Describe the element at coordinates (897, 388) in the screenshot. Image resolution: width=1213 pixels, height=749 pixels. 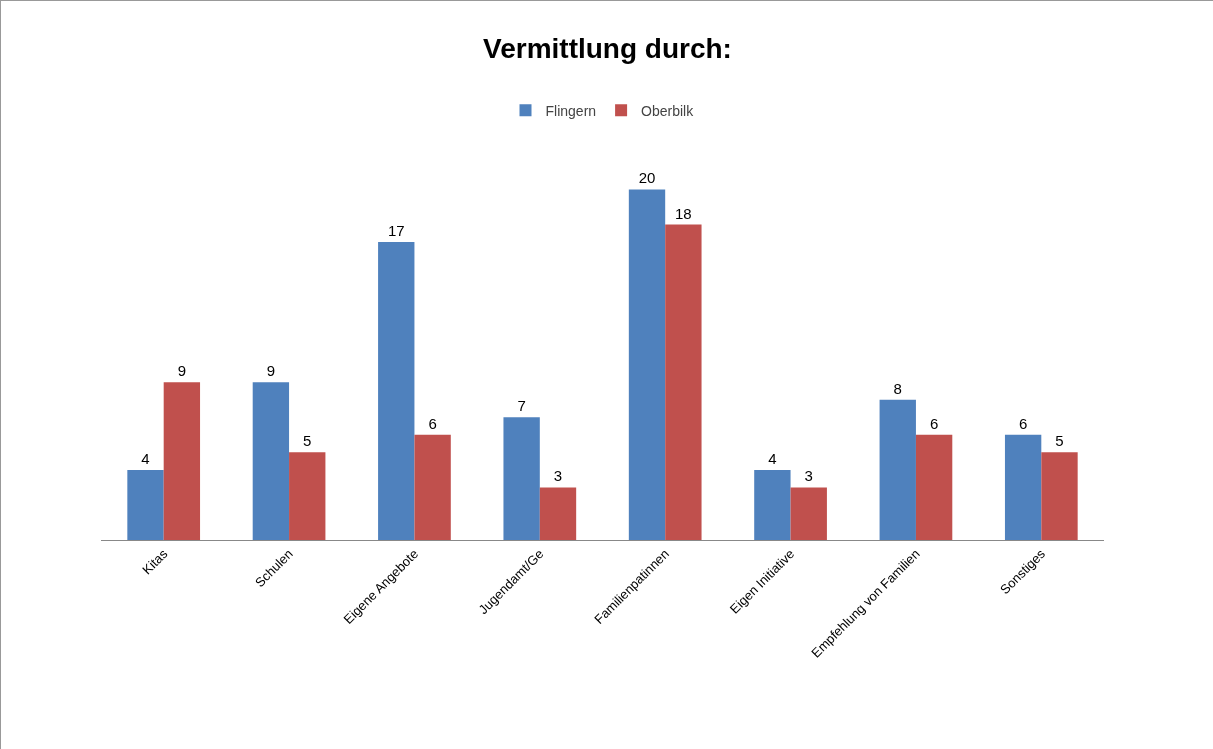
I see `data-label: 8` at that location.